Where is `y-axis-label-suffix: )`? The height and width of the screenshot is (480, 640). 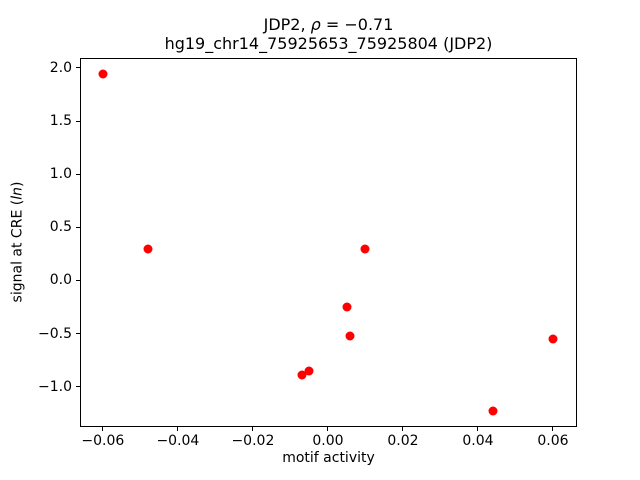 y-axis-label-suffix: ) is located at coordinates (17, 184).